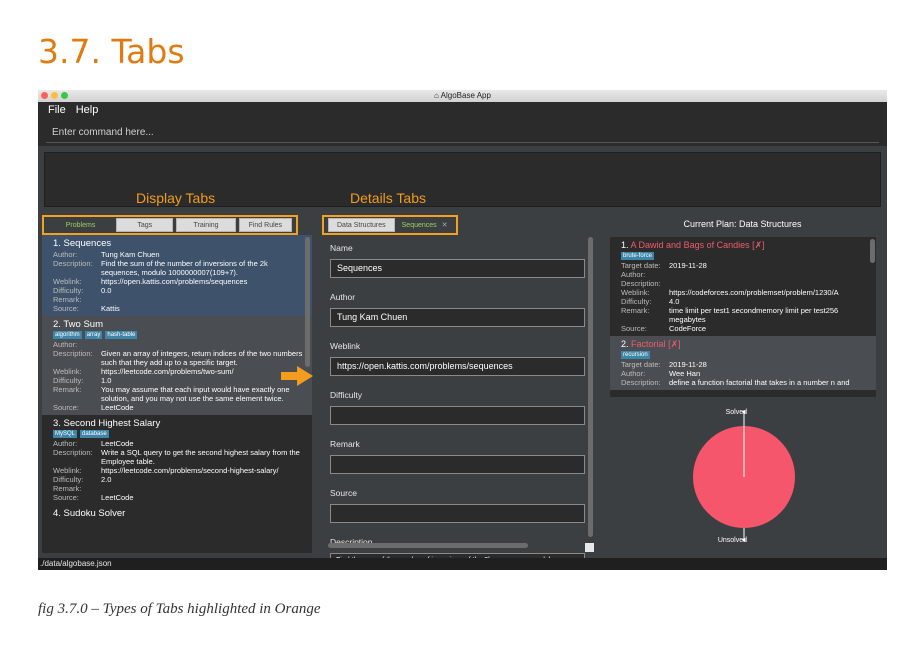 Image resolution: width=910 pixels, height=647 pixels. Describe the element at coordinates (457, 415) in the screenshot. I see `difficulty-field` at that location.